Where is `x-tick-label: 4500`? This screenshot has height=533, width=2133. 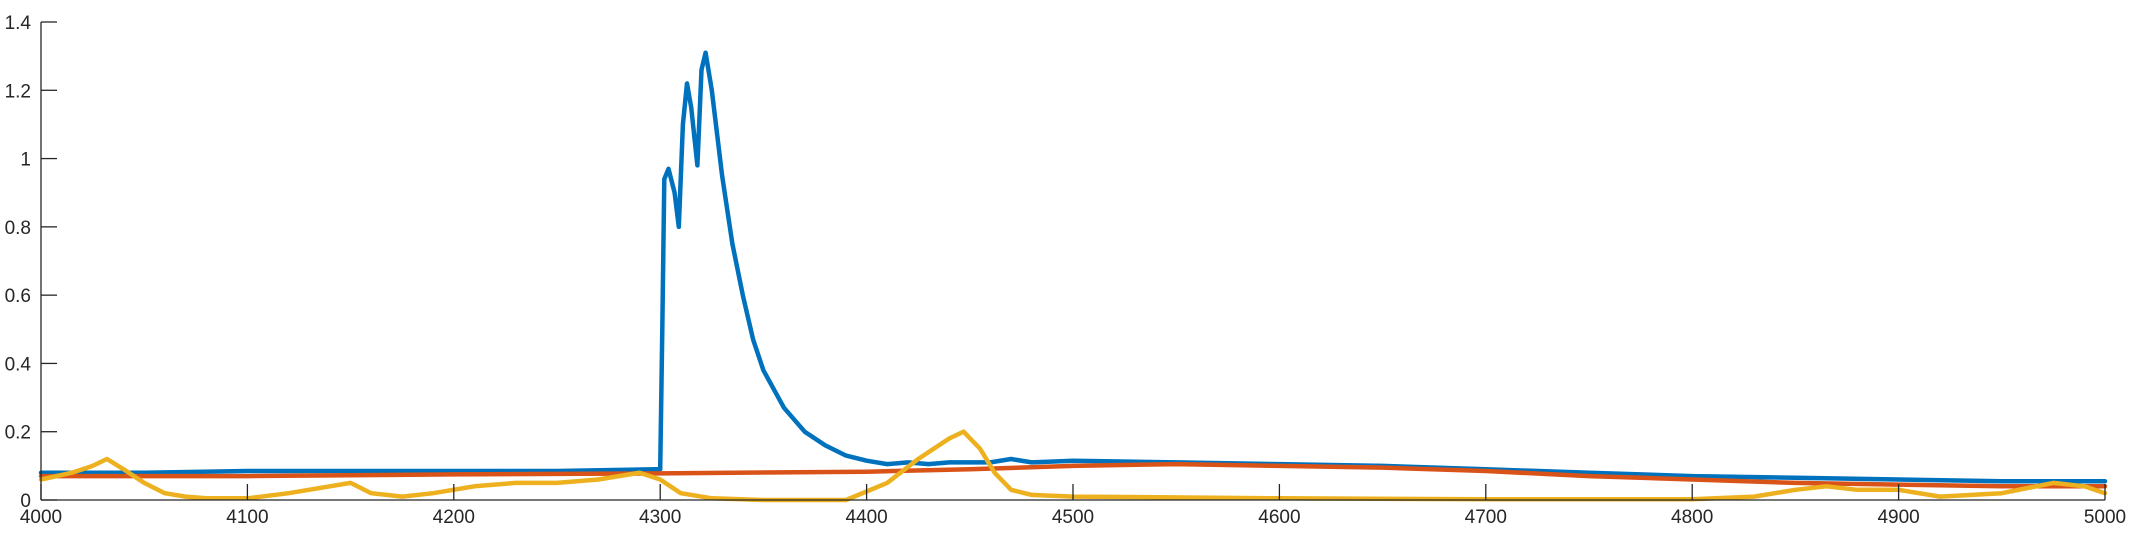 x-tick-label: 4500 is located at coordinates (1073, 517).